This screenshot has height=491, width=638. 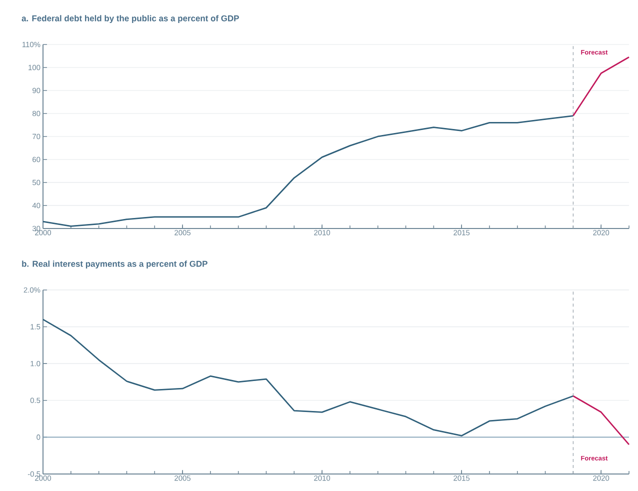 What do you see at coordinates (115, 264) in the screenshot?
I see `chart-title: b. Real interest payments as a percent of GDP` at bounding box center [115, 264].